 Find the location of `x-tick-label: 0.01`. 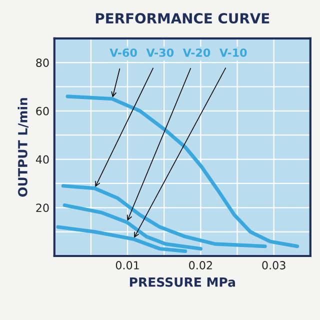

x-tick-label: 0.01 is located at coordinates (127, 265).